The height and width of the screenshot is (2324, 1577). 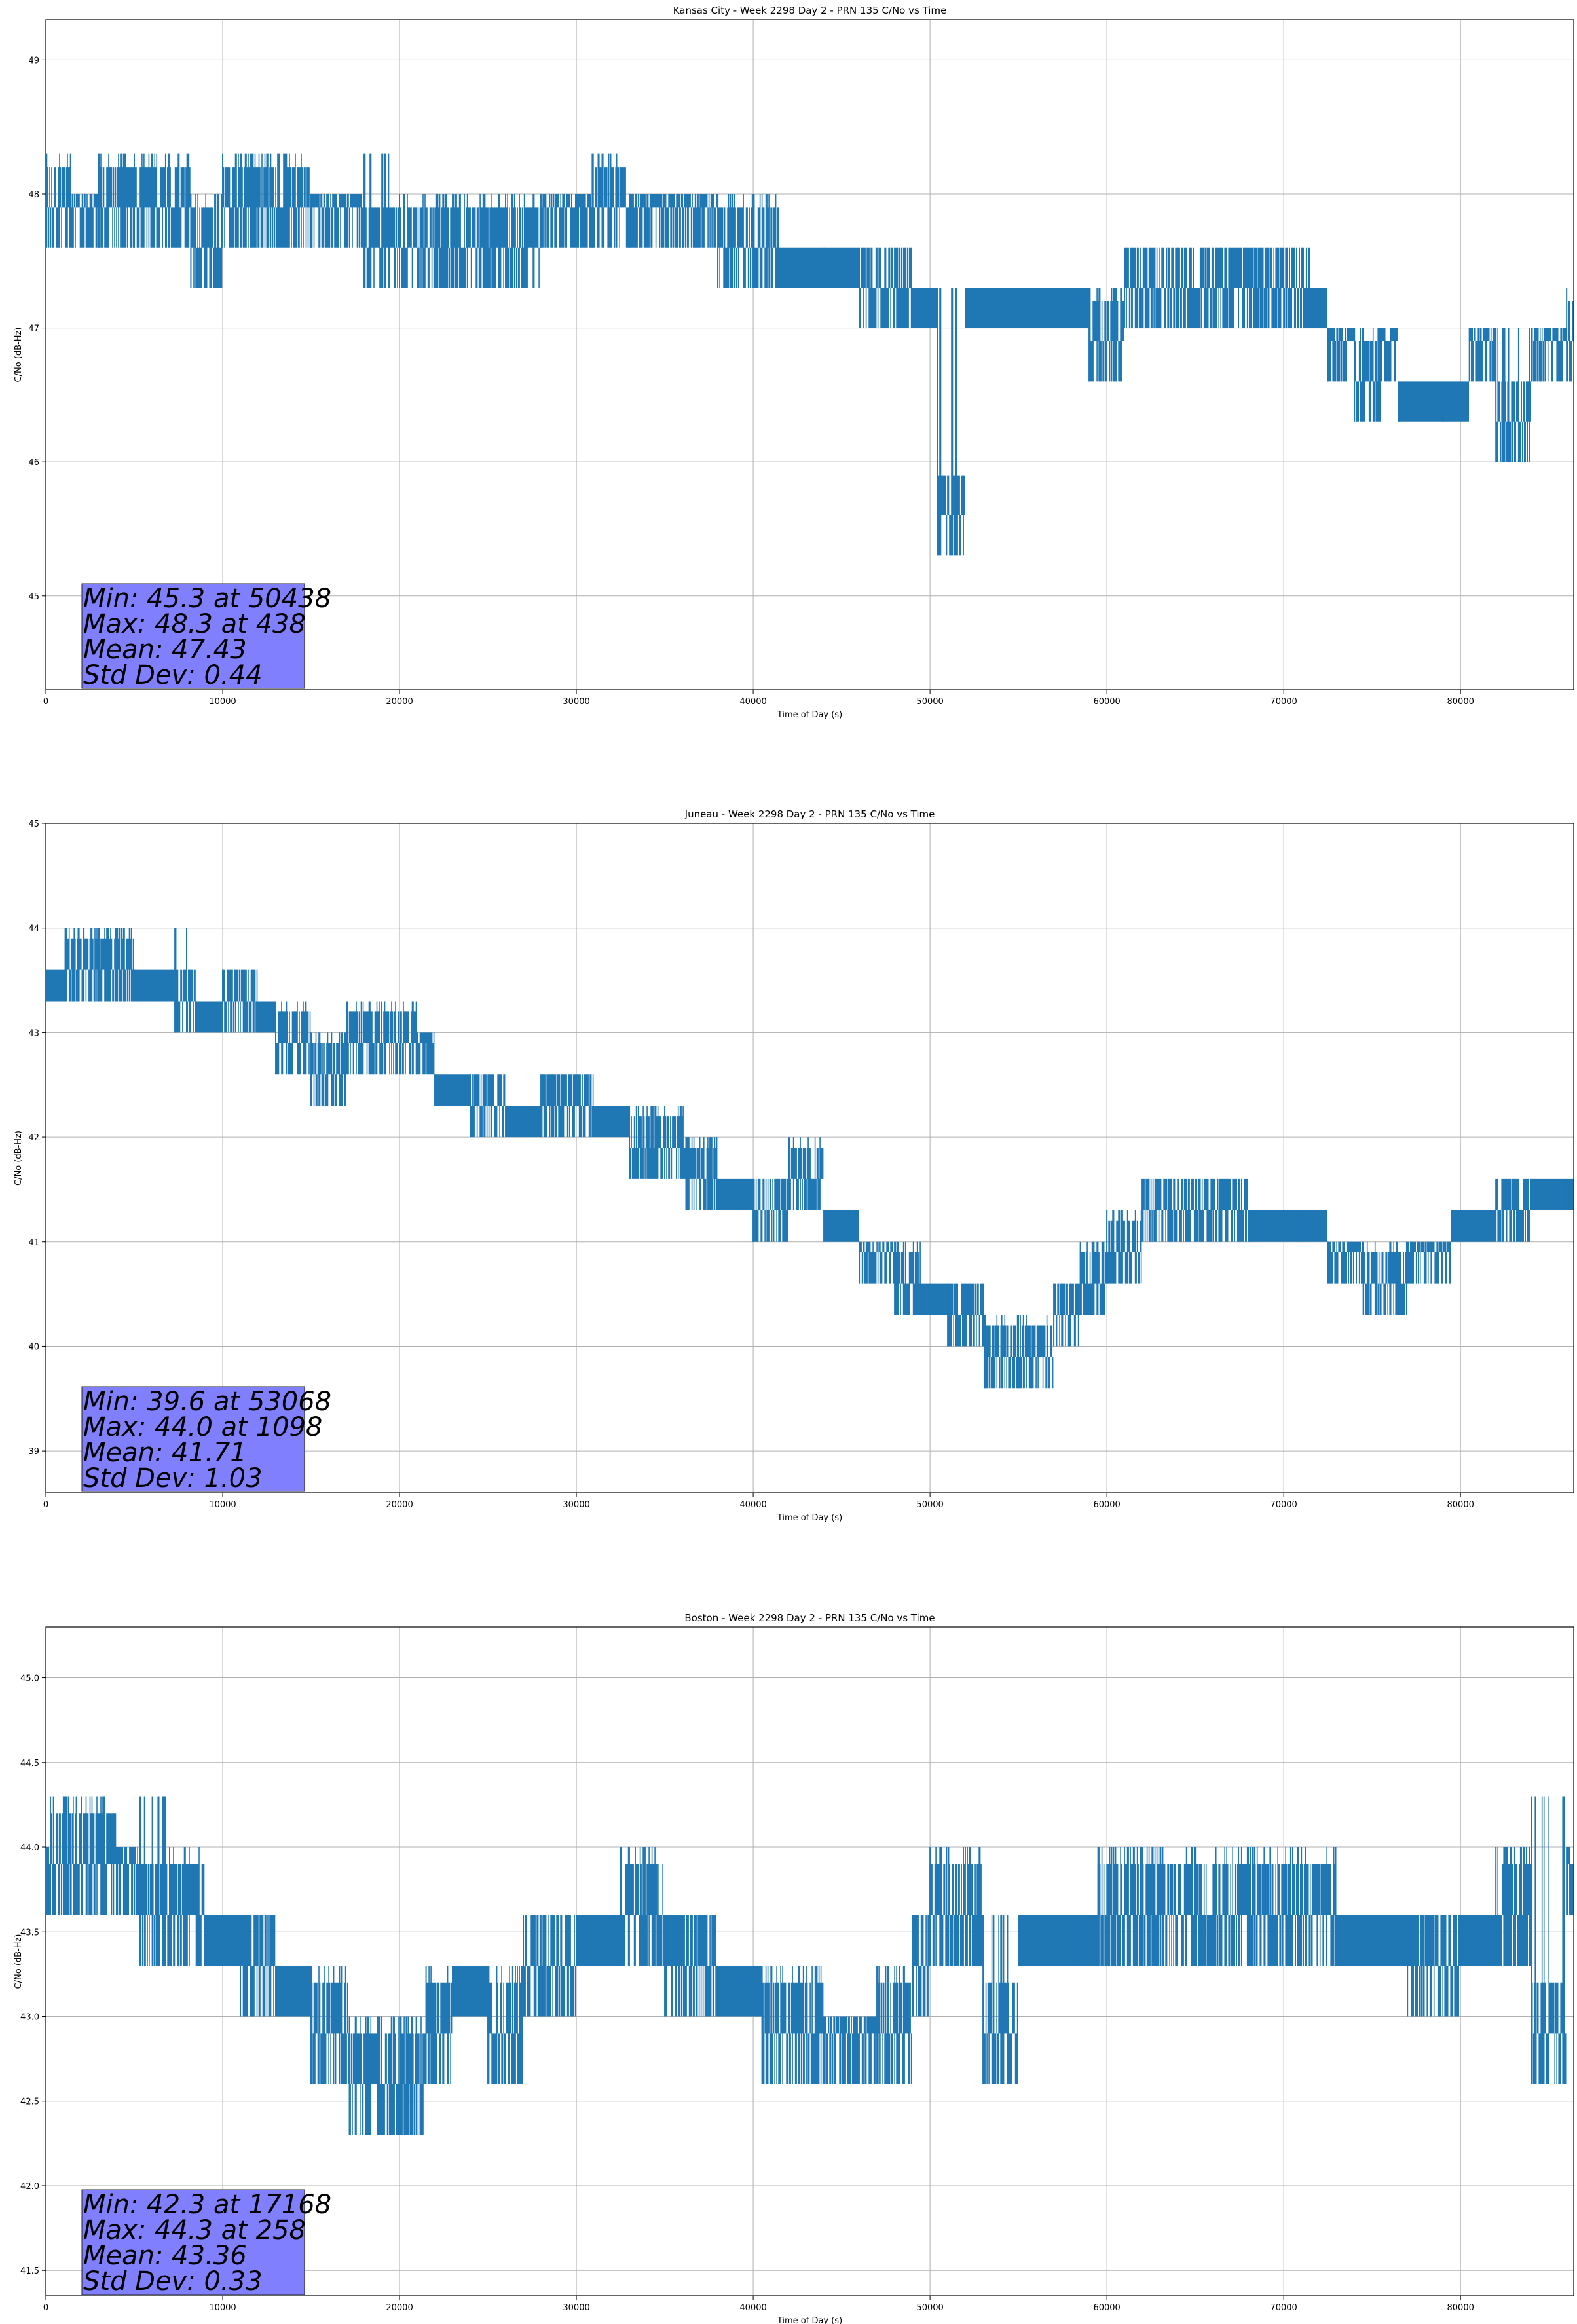 What do you see at coordinates (29, 1679) in the screenshot?
I see `y-tick-label: 45.0` at bounding box center [29, 1679].